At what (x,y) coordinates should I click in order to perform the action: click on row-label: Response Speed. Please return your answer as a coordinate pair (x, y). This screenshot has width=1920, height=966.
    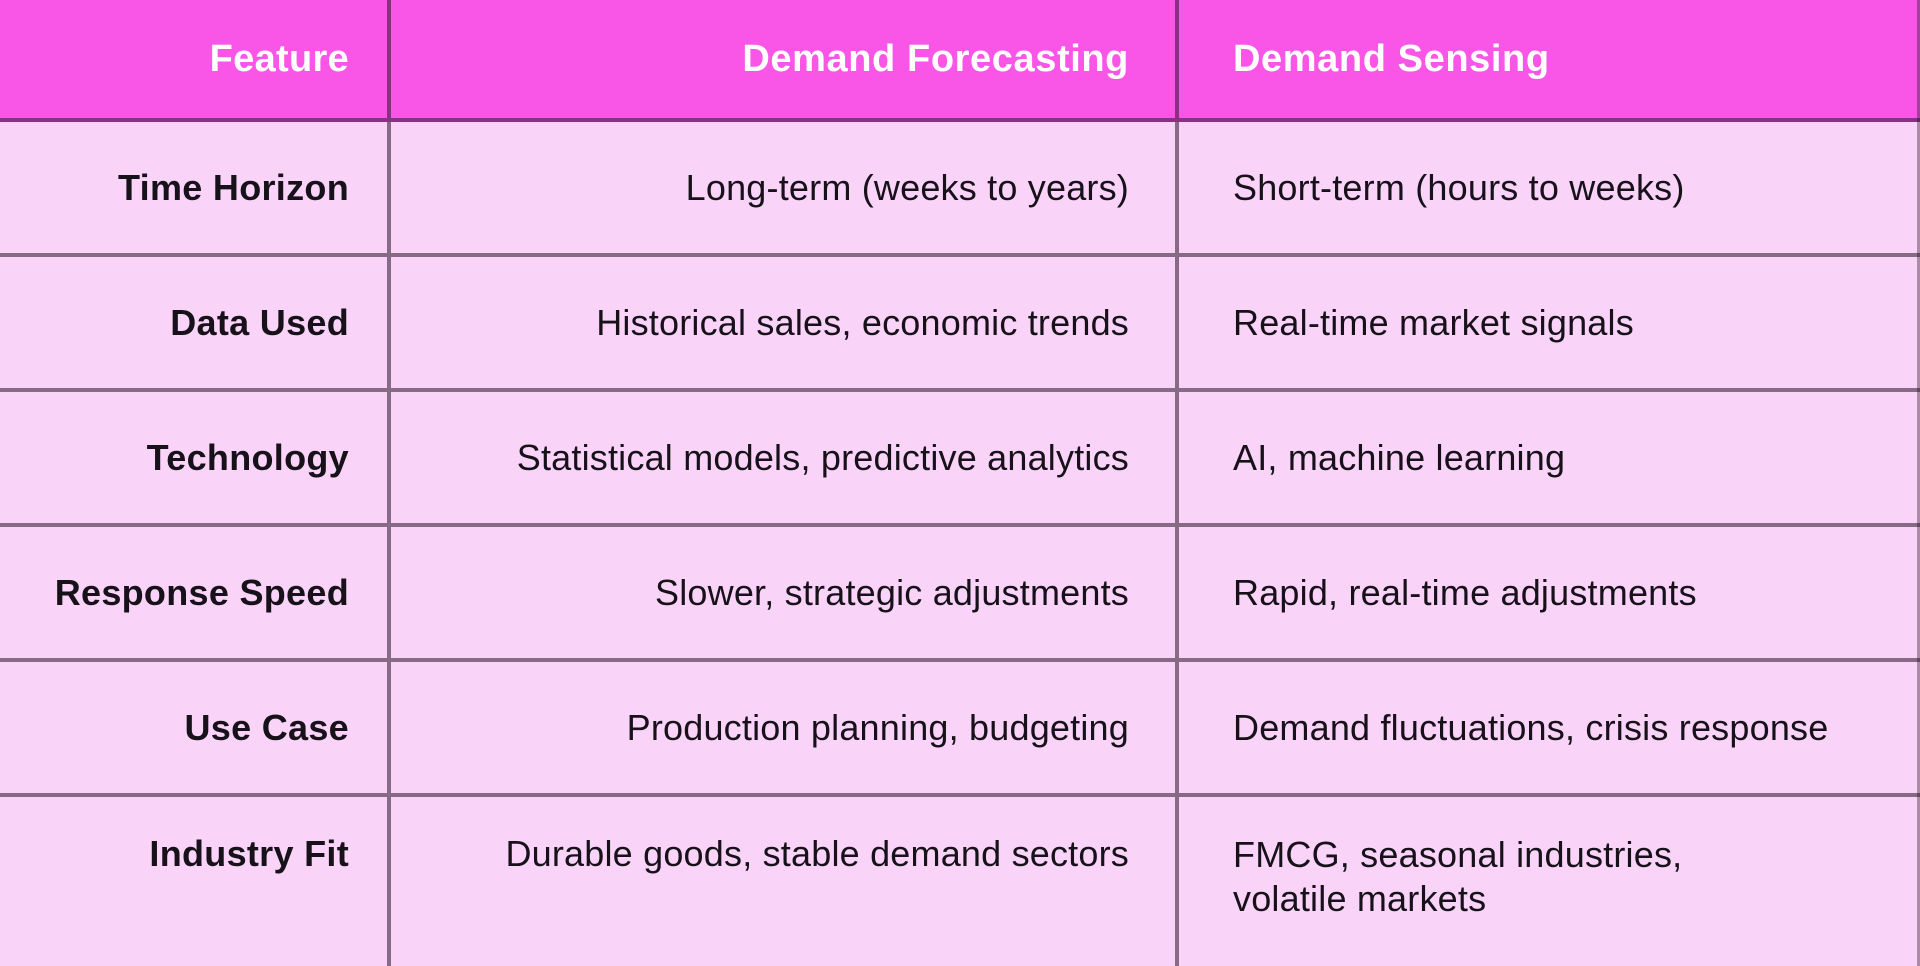
    Looking at the image, I should click on (201, 592).